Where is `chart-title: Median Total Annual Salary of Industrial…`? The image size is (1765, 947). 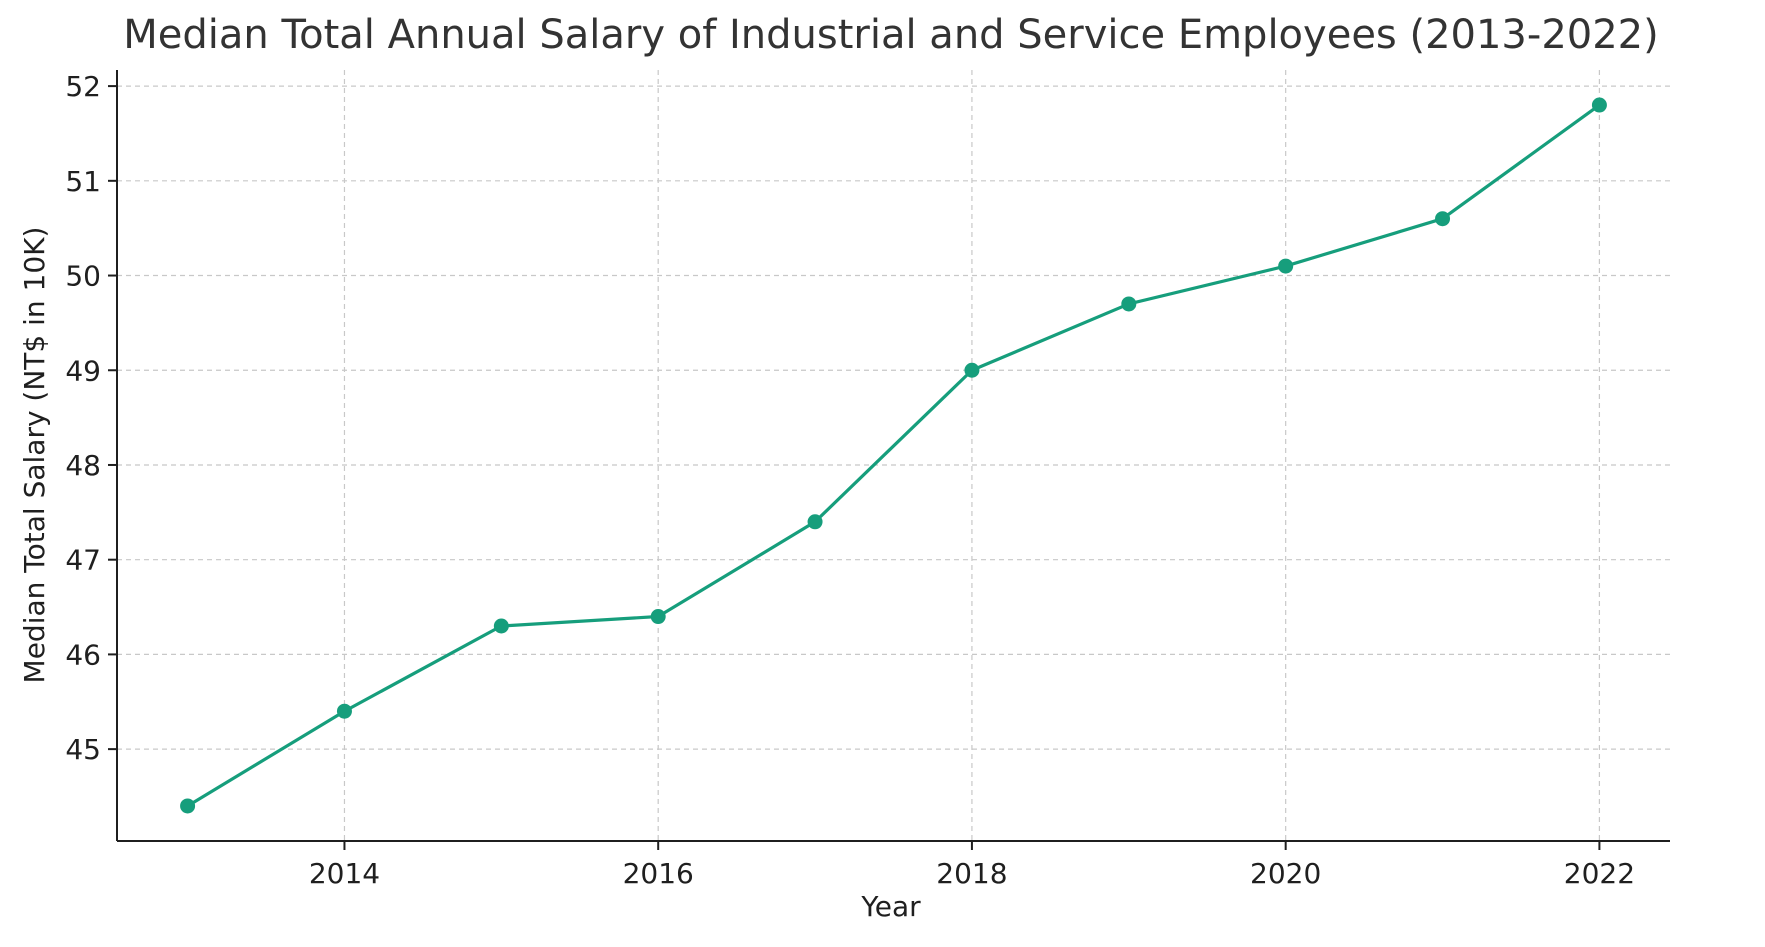
chart-title: Median Total Annual Salary of Industrial… is located at coordinates (890, 35).